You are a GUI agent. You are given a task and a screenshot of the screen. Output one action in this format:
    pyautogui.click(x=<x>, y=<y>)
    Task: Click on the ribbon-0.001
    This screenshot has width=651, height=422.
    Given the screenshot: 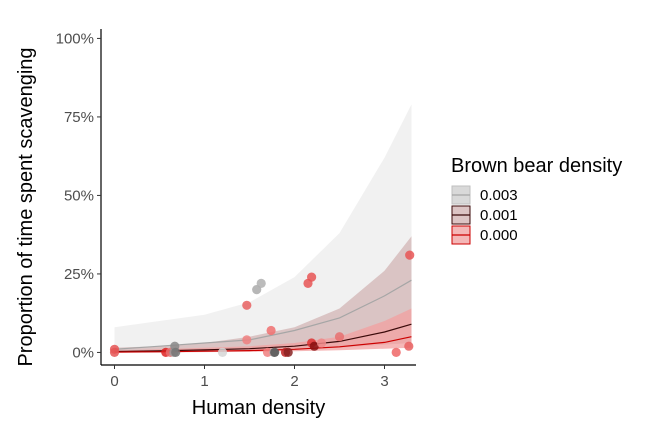 What is the action you would take?
    pyautogui.click(x=263, y=294)
    